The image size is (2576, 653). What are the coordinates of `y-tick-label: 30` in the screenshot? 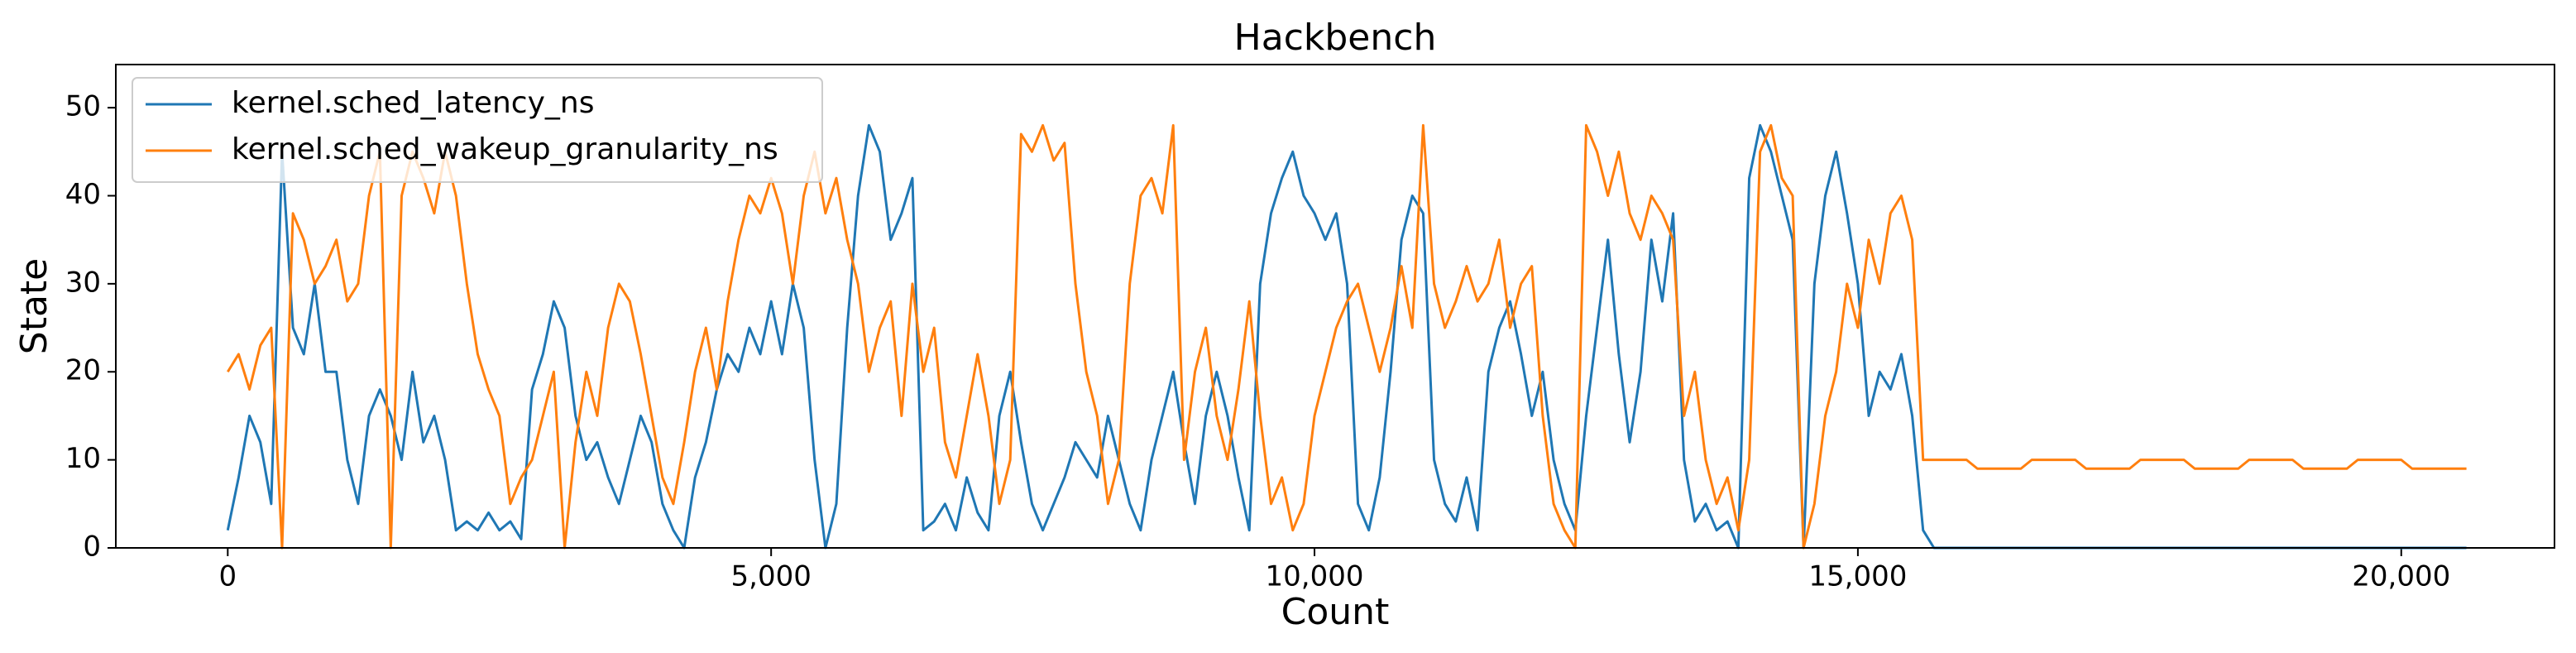 It's located at (83, 282).